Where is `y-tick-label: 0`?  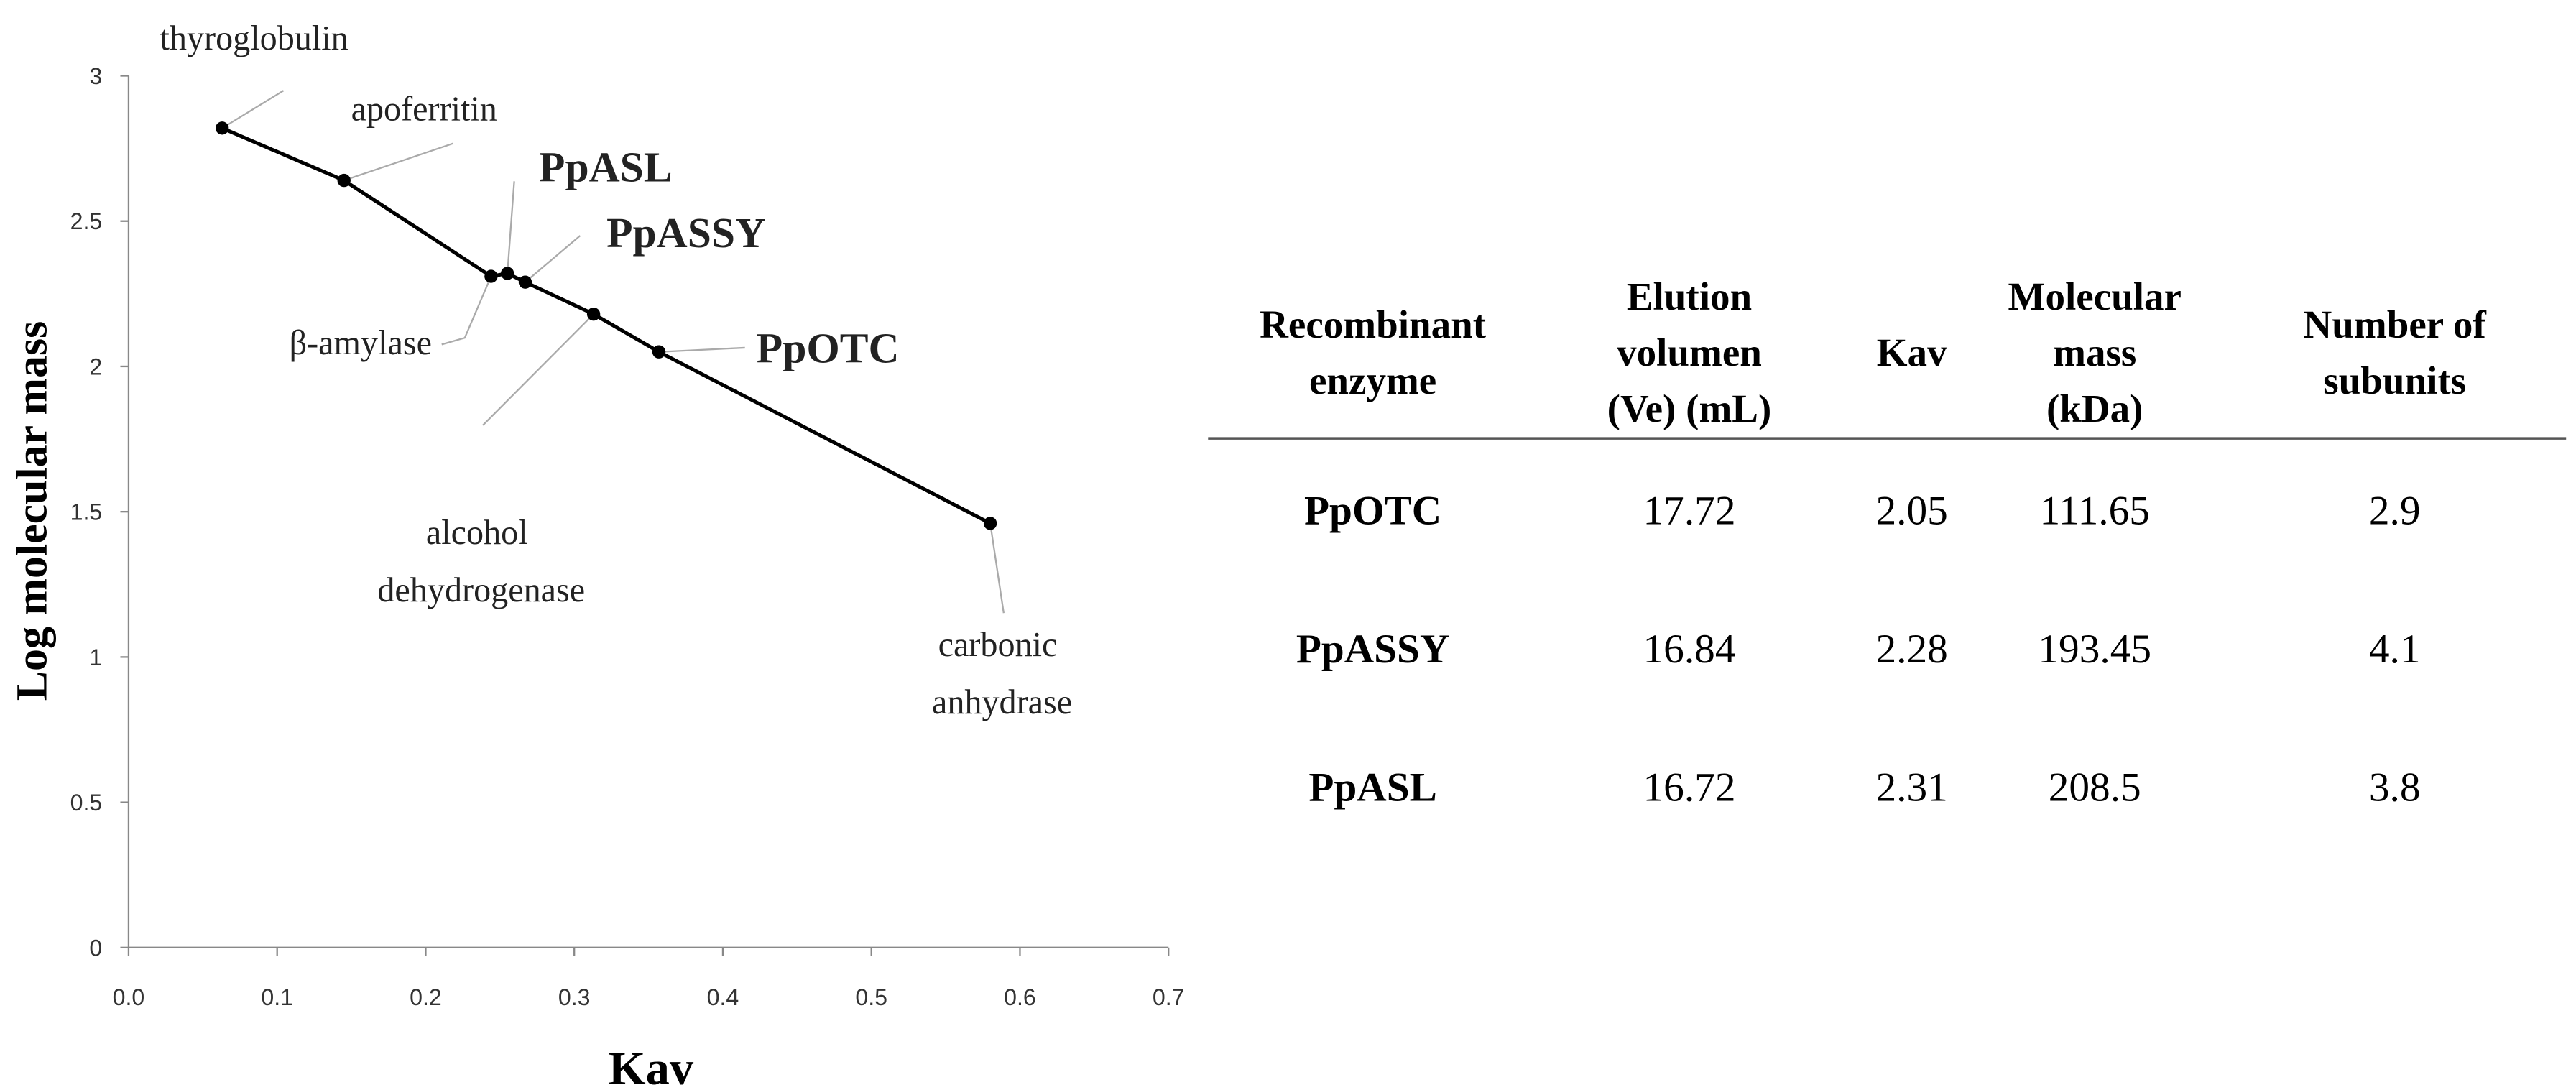 y-tick-label: 0 is located at coordinates (96, 948).